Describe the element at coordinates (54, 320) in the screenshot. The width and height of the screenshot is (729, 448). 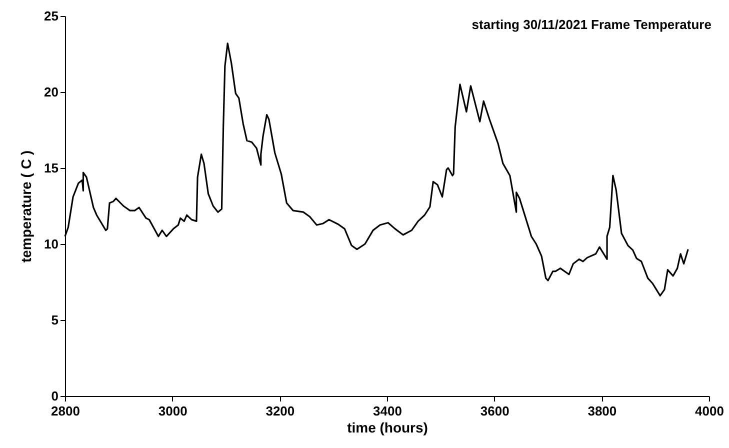
I see `y-tick-label: 5` at that location.